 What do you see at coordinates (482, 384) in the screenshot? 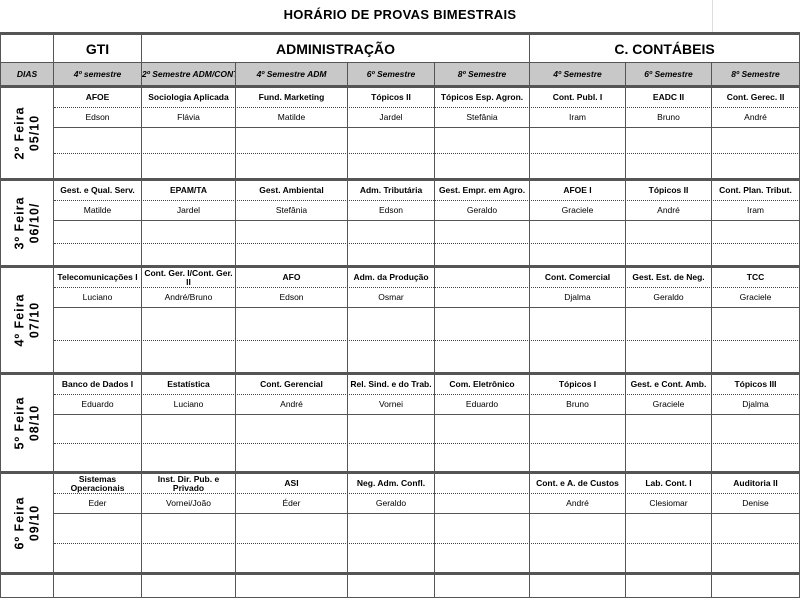
I see `subject-cell: Com. Eletrônico` at bounding box center [482, 384].